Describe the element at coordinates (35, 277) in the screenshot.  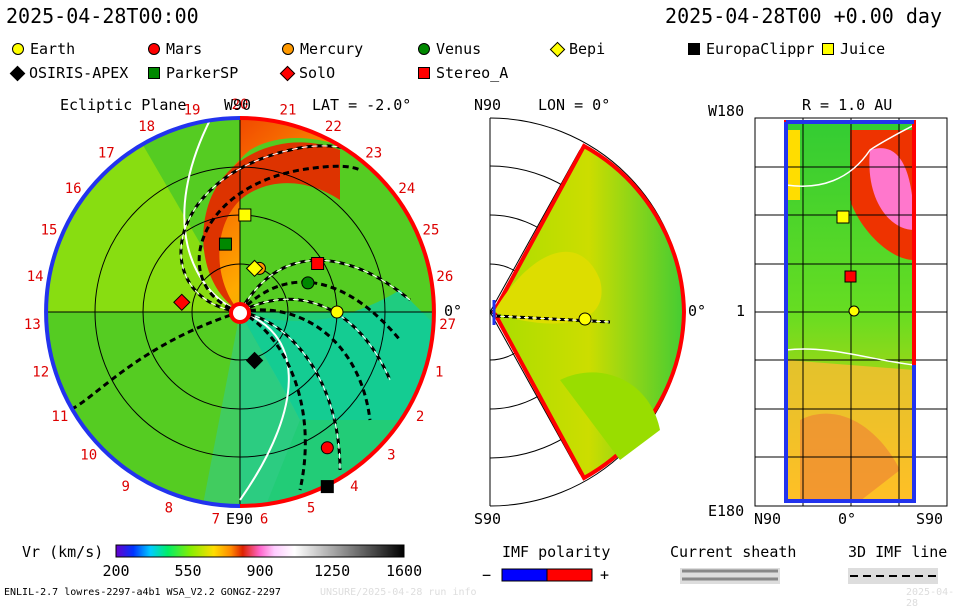
I see `sector-label: 14` at that location.